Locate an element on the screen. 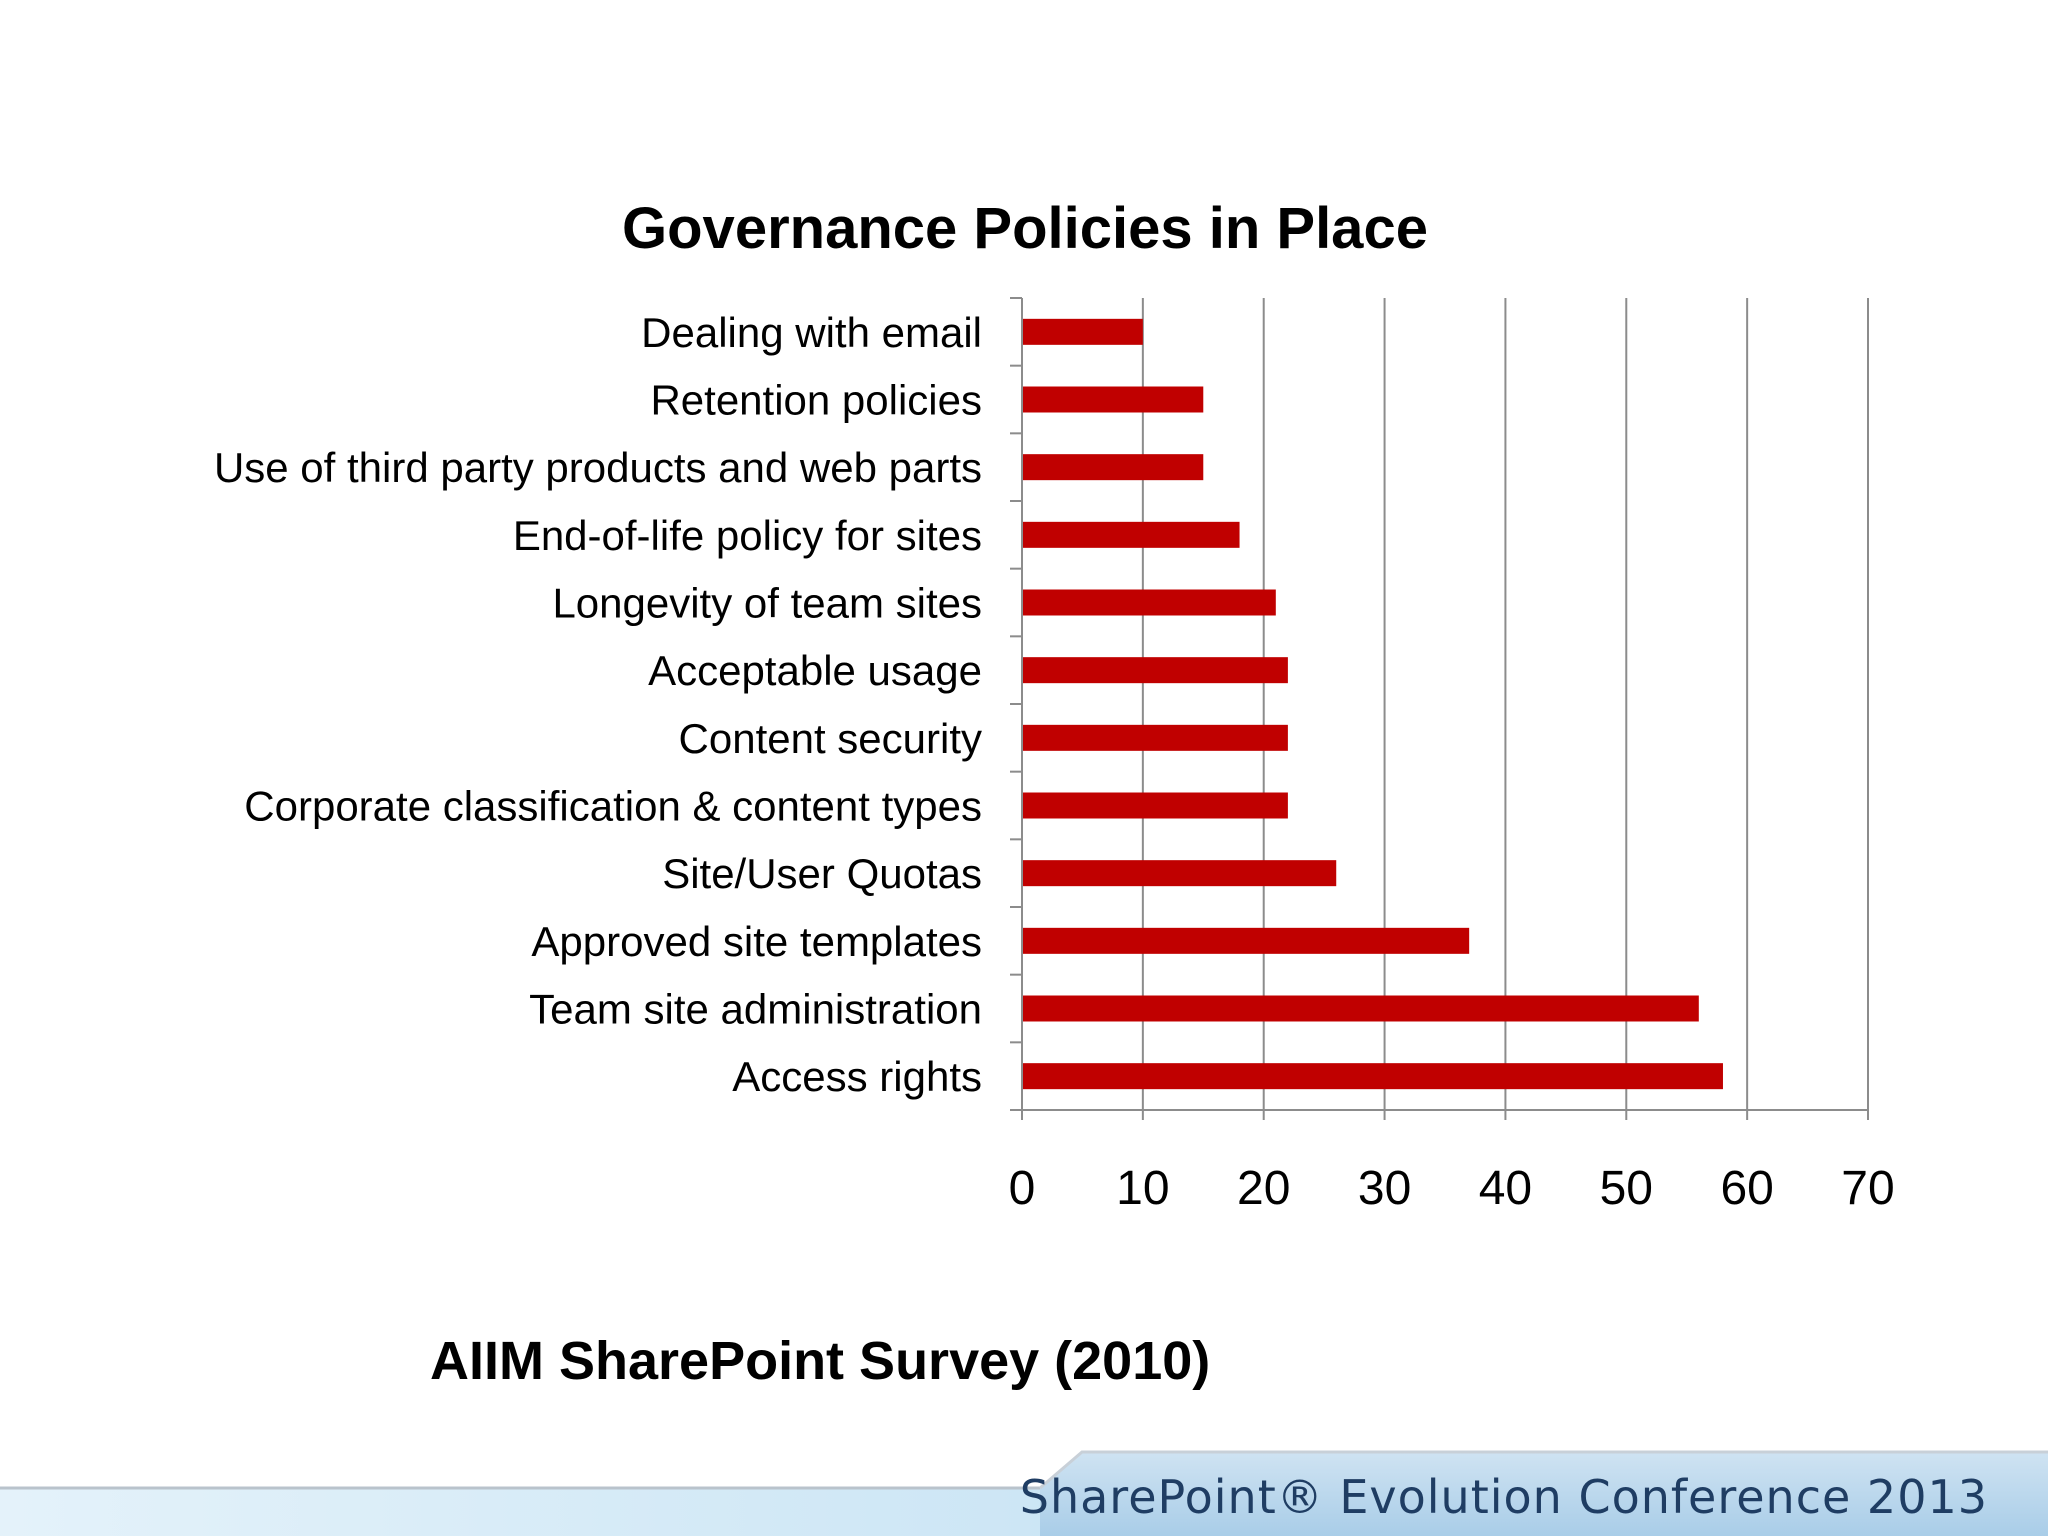 This screenshot has height=1536, width=2048. category-label: Acceptable usage is located at coordinates (815, 670).